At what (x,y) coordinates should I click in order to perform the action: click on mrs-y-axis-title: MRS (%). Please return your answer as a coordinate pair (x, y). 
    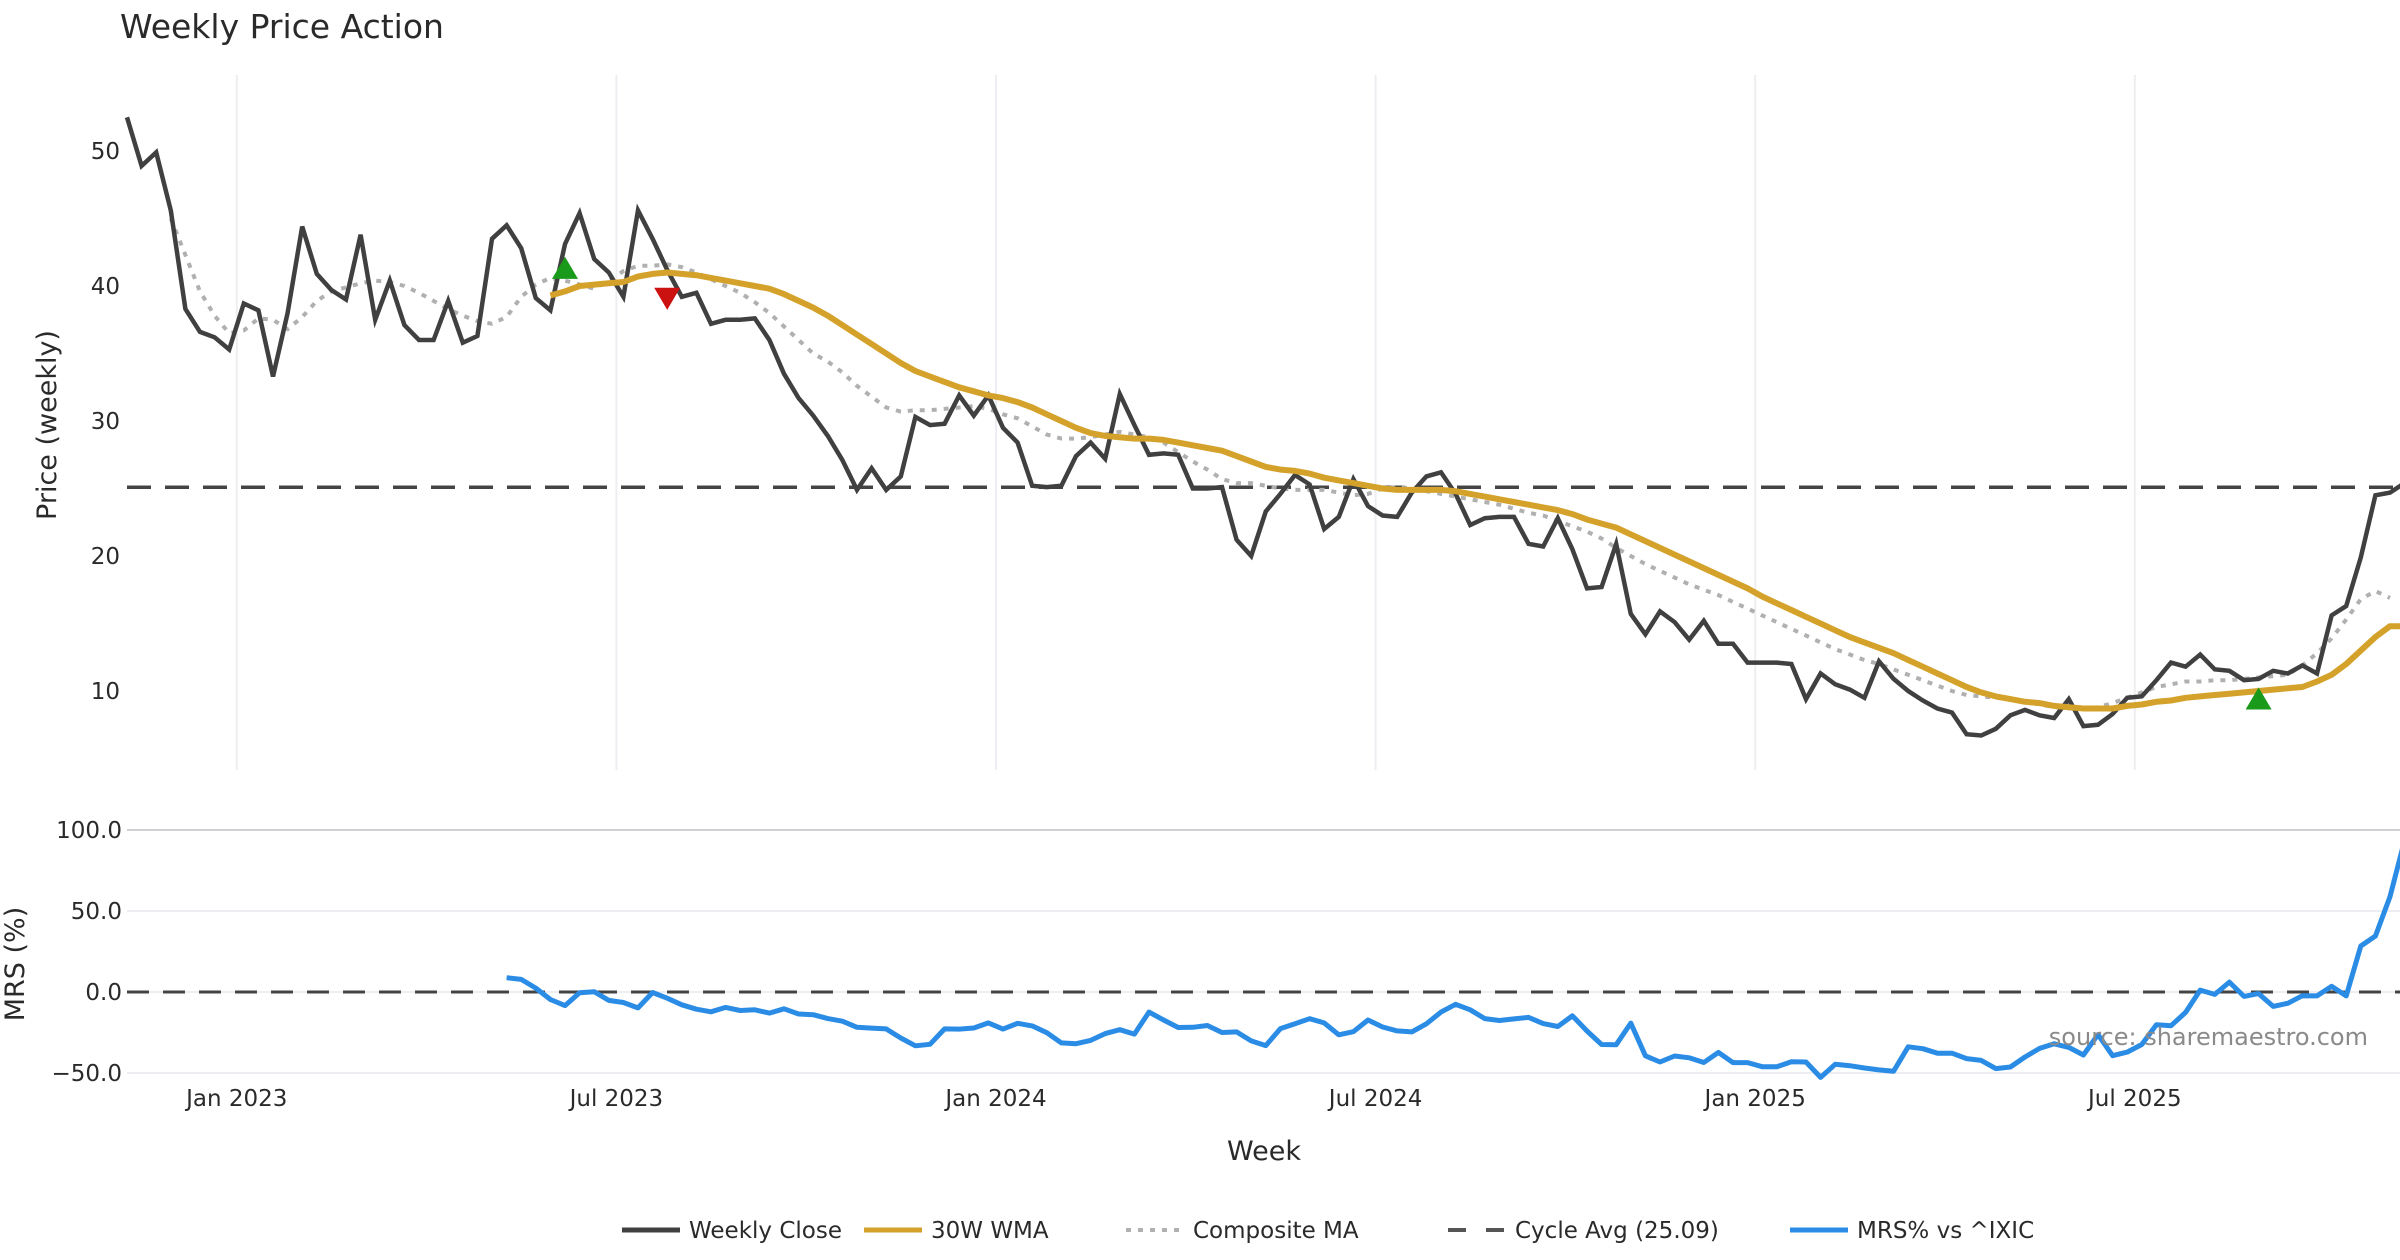
    Looking at the image, I should click on (15, 964).